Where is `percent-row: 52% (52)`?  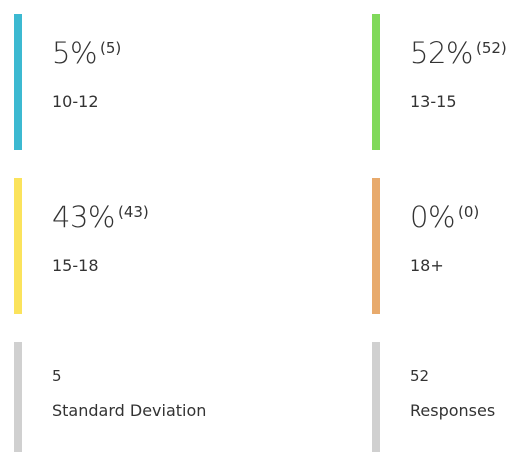 percent-row: 52% (52) is located at coordinates (458, 53).